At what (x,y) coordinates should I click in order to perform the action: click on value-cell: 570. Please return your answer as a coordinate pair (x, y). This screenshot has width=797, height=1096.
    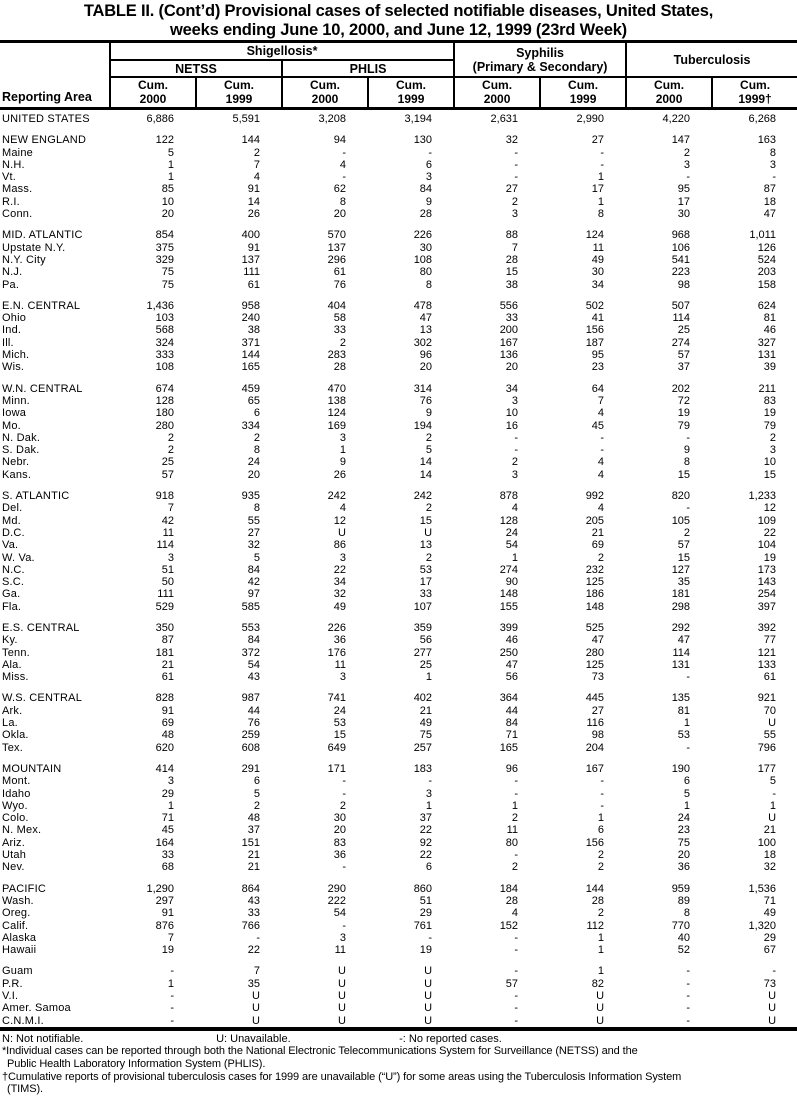
    Looking at the image, I should click on (336, 235).